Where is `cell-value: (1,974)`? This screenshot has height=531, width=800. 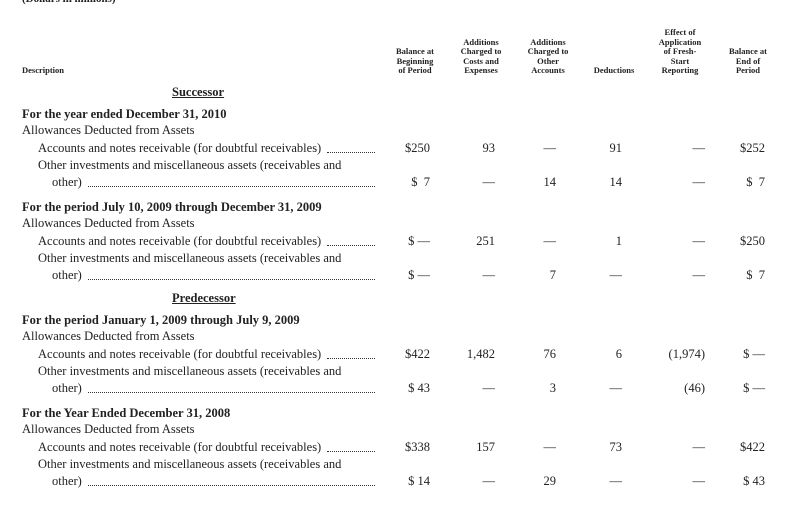 cell-value: (1,974) is located at coordinates (686, 354).